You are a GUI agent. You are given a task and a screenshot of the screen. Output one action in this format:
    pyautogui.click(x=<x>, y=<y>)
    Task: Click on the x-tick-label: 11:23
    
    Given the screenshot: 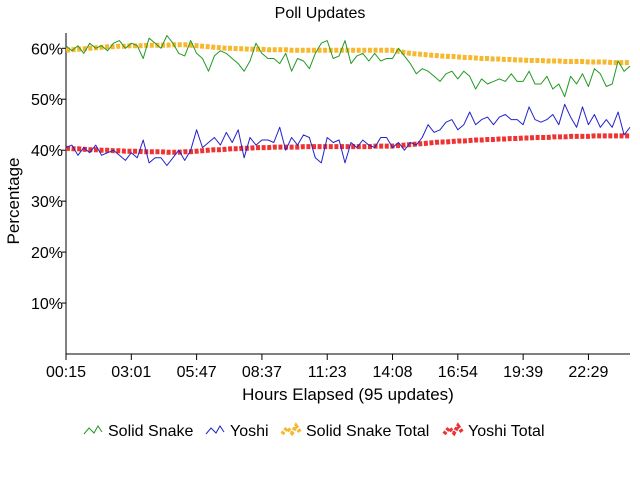 What is the action you would take?
    pyautogui.click(x=327, y=372)
    